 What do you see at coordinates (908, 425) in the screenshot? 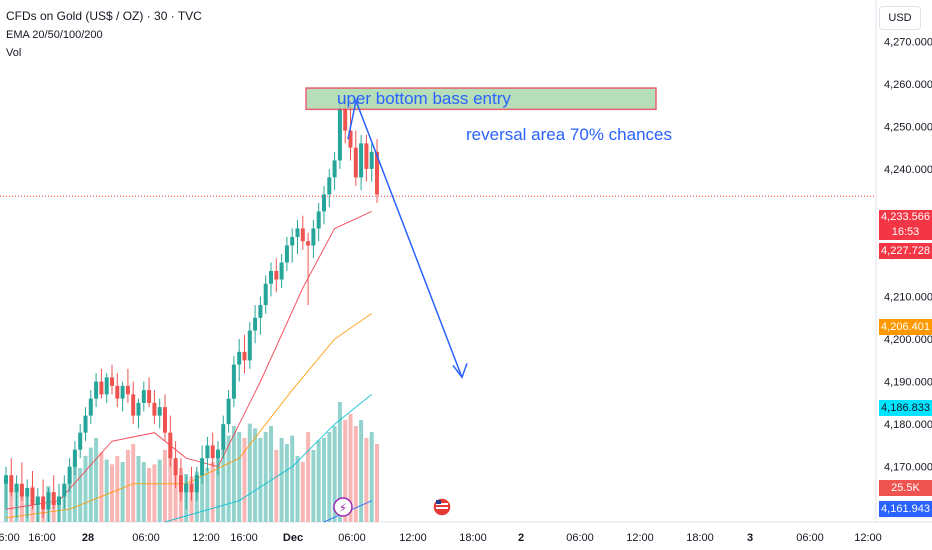
I see `price-tick-label: 4,180.000` at bounding box center [908, 425].